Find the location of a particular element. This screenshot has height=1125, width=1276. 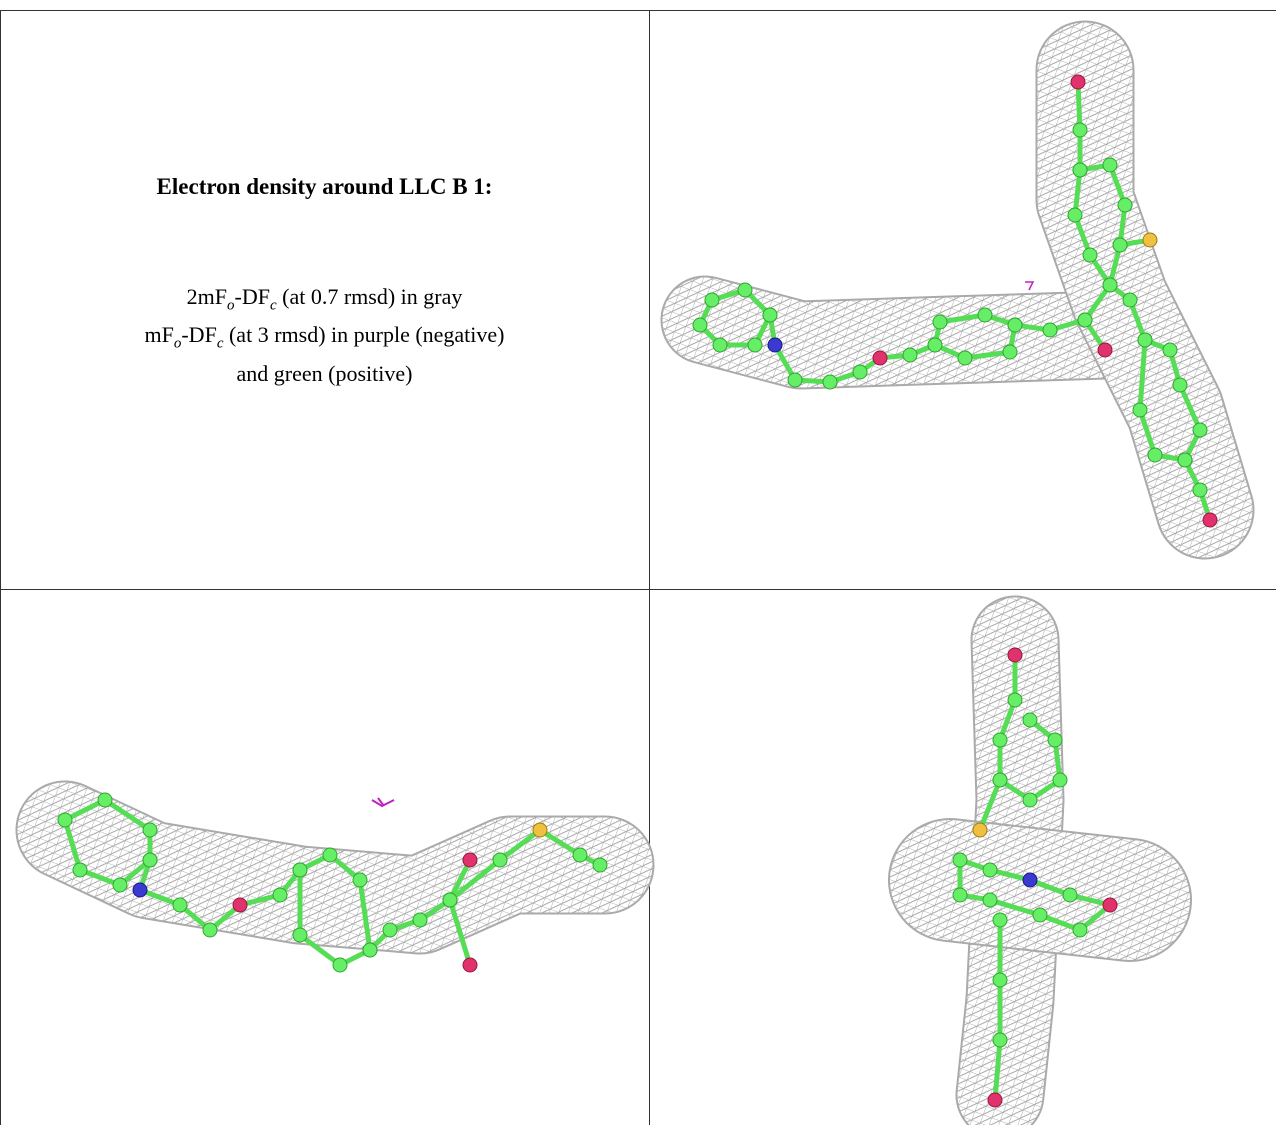

caption-line: 2mFo-DFc (at 0.7 rmsd) in gray is located at coordinates (324, 301).